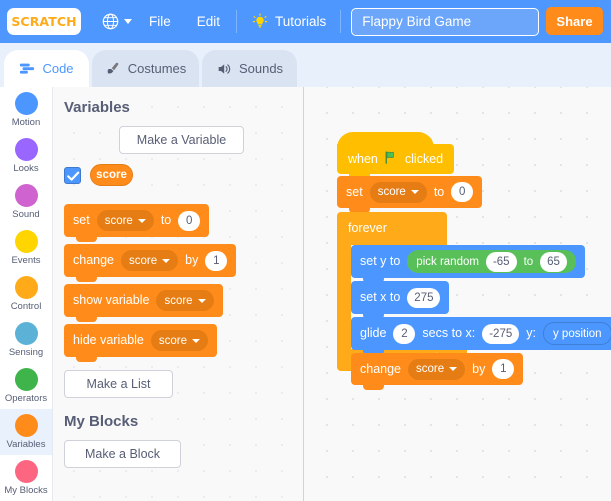 The height and width of the screenshot is (501, 611). I want to click on sensing-color-dot, so click(26, 333).